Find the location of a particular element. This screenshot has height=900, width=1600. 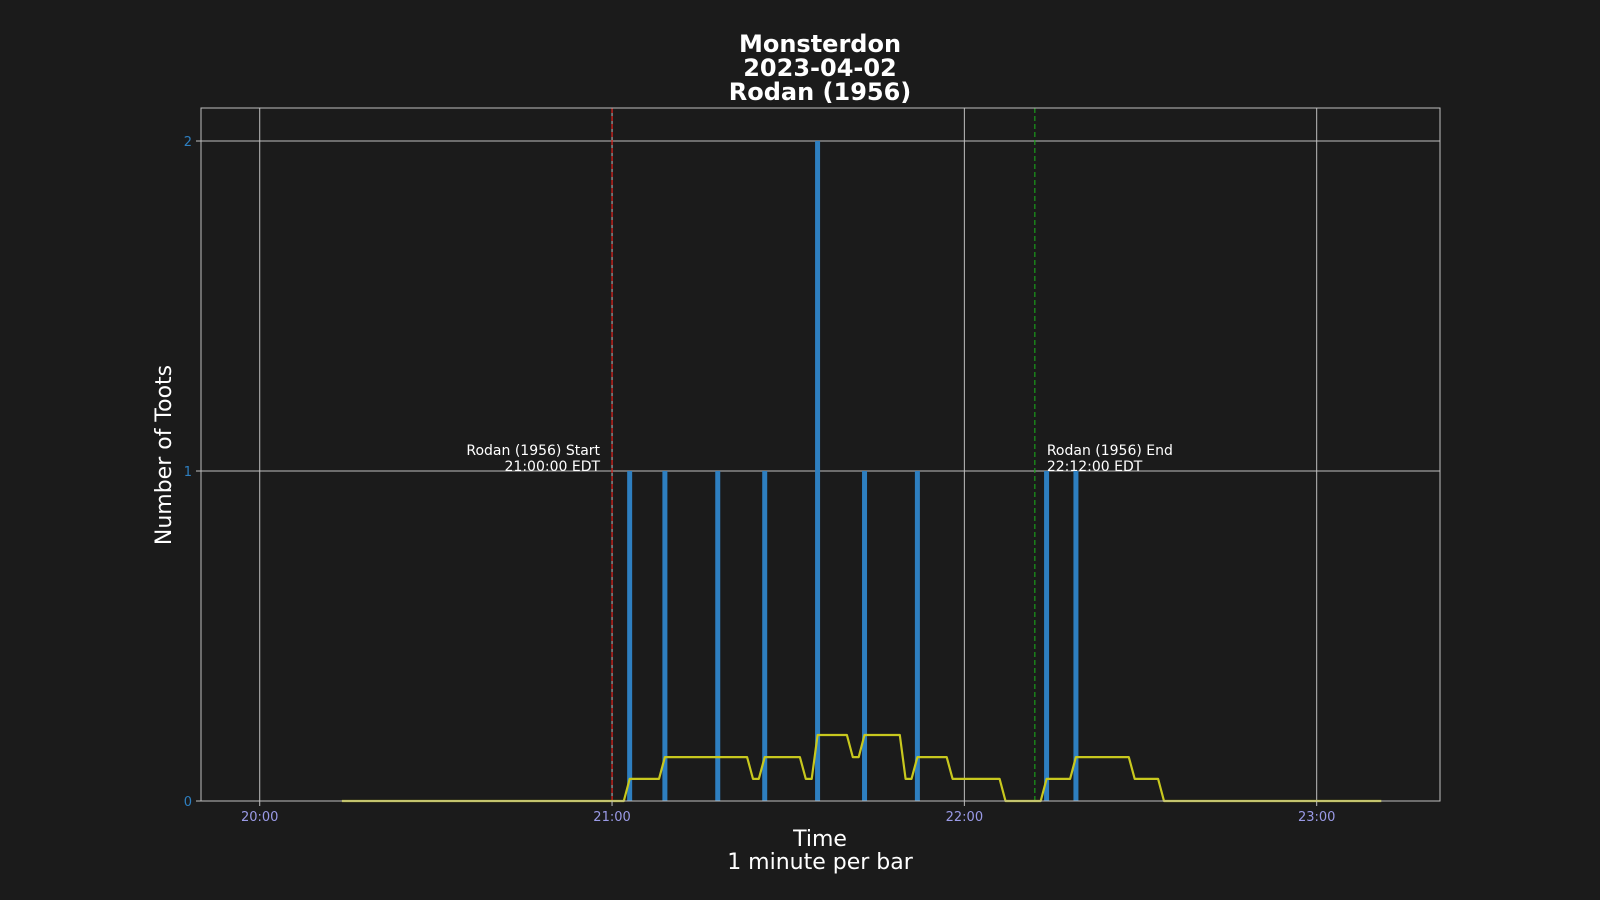

annotation-time: 21:00:00 EDT is located at coordinates (553, 467).